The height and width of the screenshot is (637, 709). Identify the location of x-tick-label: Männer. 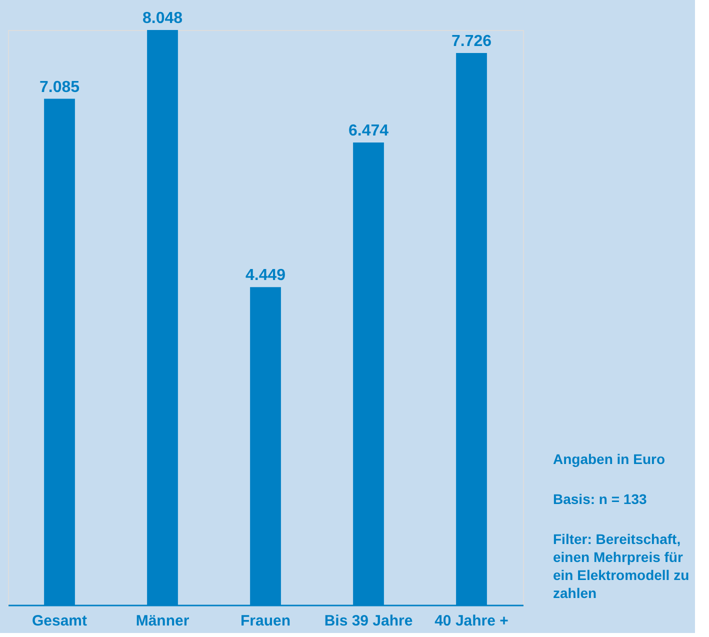
(163, 621).